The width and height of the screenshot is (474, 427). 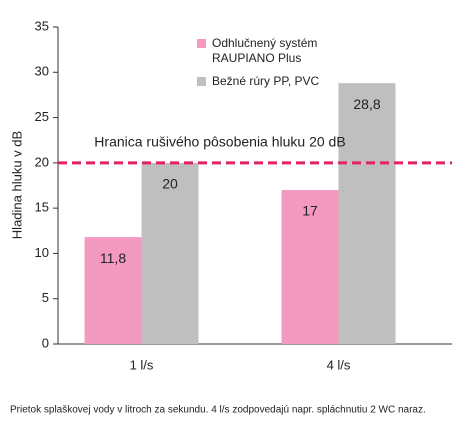 I want to click on y-tick-label: 30, so click(x=42, y=71).